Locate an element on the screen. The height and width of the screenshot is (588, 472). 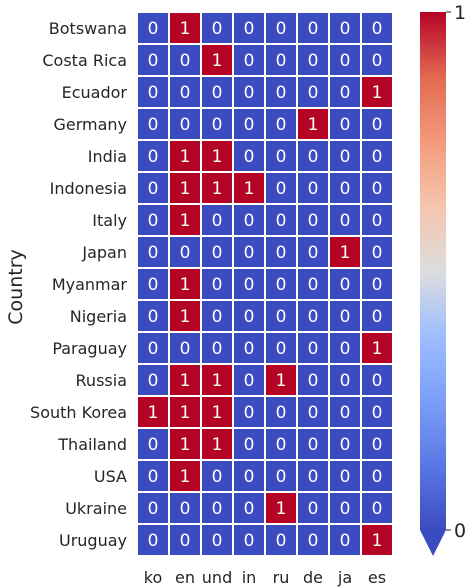
row-tick-label: Paraguay is located at coordinates (89, 348).